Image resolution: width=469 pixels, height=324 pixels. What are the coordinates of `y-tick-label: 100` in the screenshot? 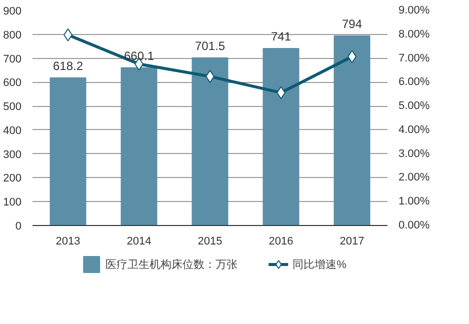 It's located at (12, 202).